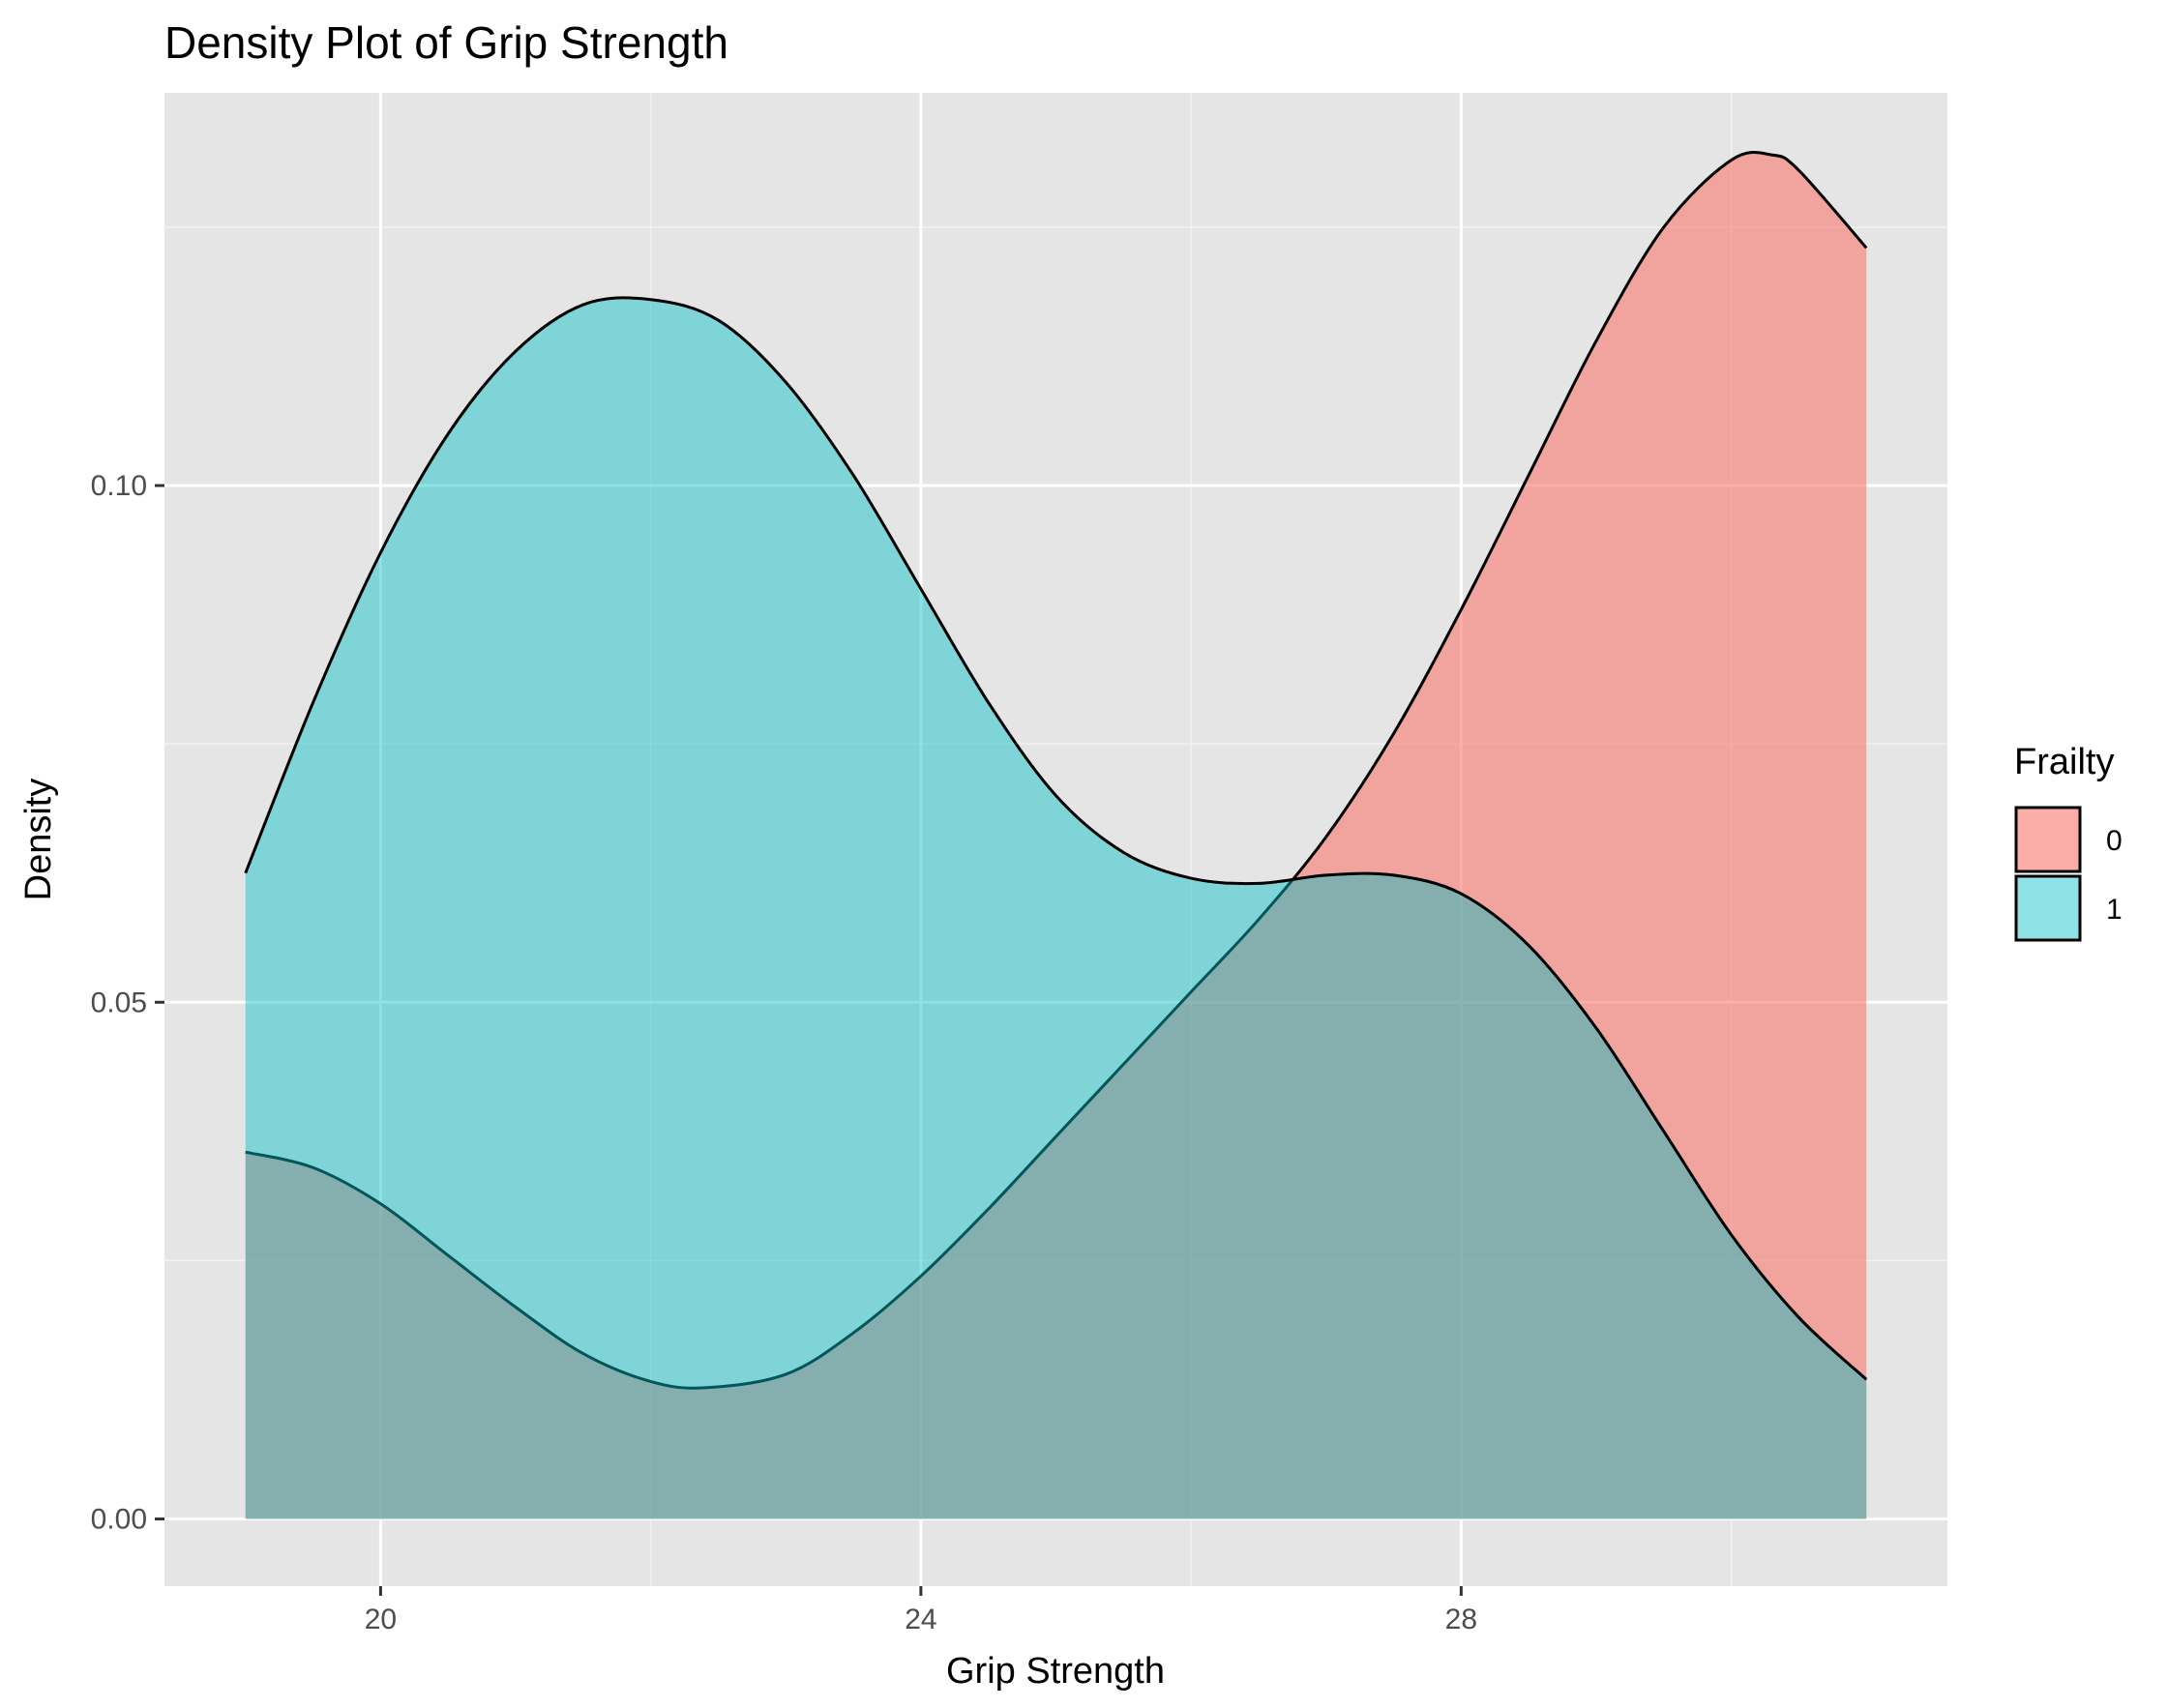 Image resolution: width=2168 pixels, height=1708 pixels. Describe the element at coordinates (446, 42) in the screenshot. I see `chart-title: Density Plot of Grip Strength` at that location.